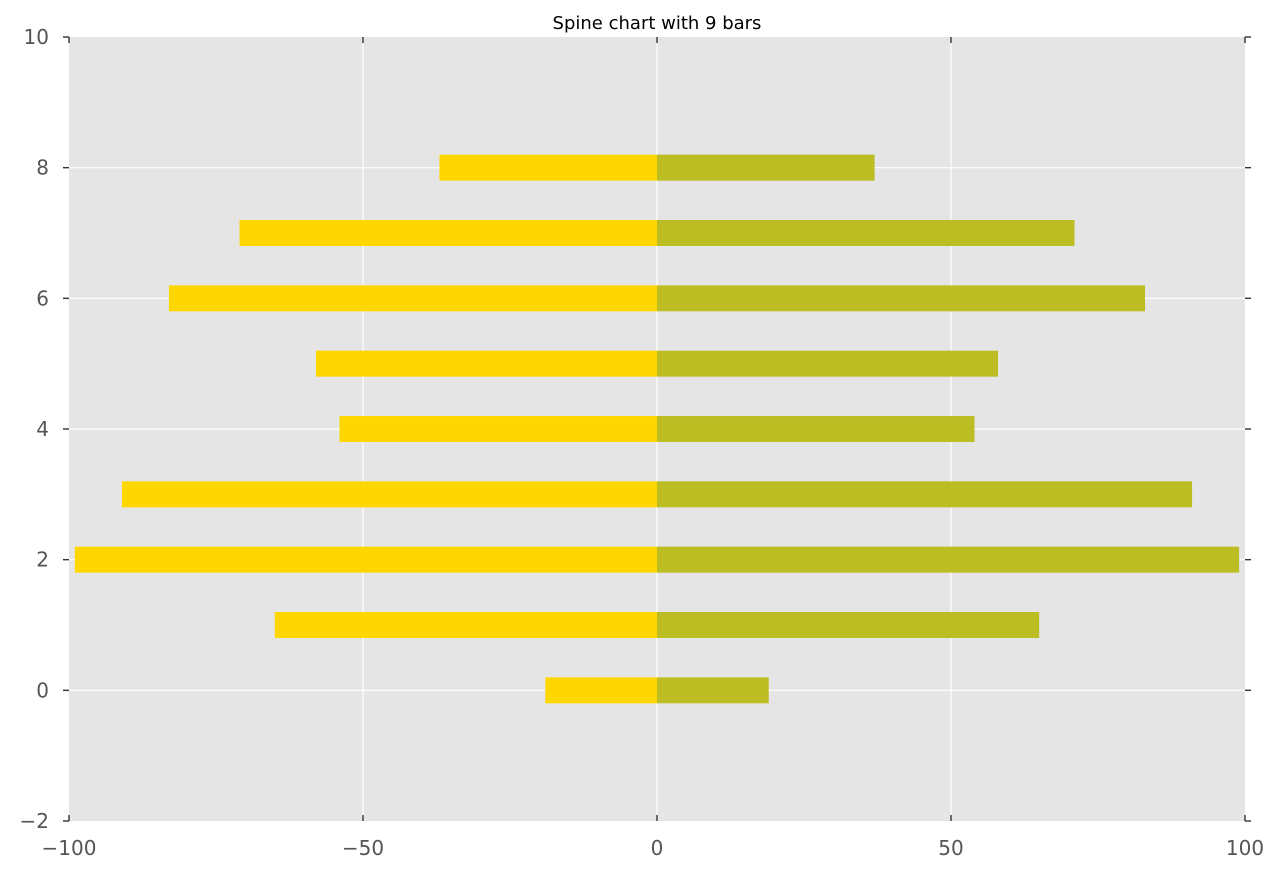 This screenshot has width=1280, height=880. Describe the element at coordinates (42, 298) in the screenshot. I see `y-tick-label: 6` at that location.